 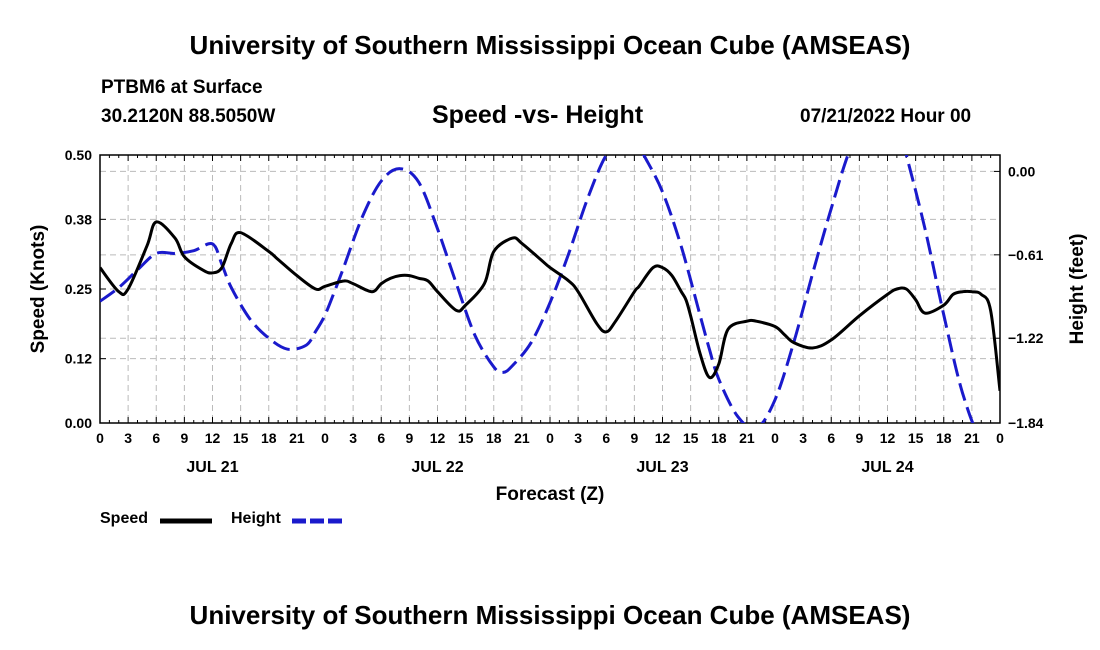 I want to click on y-tick-label: 0.25, so click(x=78, y=289).